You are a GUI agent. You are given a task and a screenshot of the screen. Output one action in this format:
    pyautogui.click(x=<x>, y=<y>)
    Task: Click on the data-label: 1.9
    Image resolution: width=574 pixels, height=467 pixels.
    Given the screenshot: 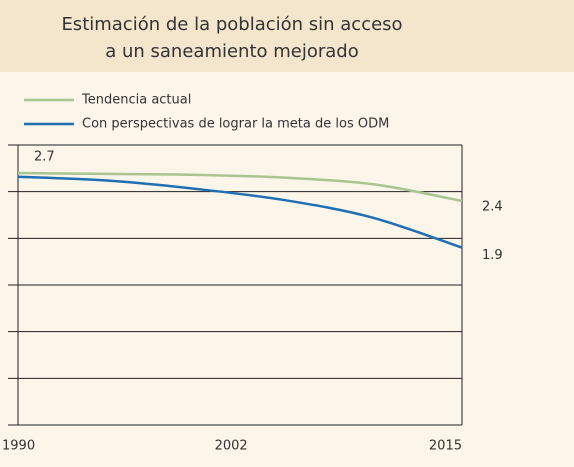 What is the action you would take?
    pyautogui.click(x=492, y=255)
    